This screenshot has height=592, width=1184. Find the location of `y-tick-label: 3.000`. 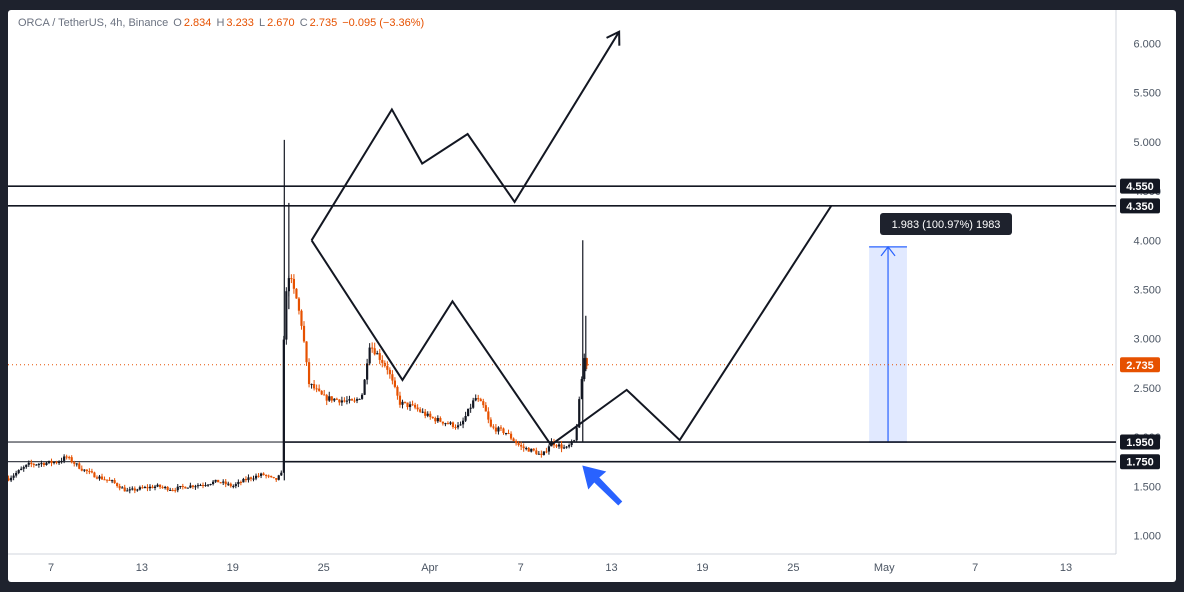

y-tick-label: 3.000 is located at coordinates (1147, 340).